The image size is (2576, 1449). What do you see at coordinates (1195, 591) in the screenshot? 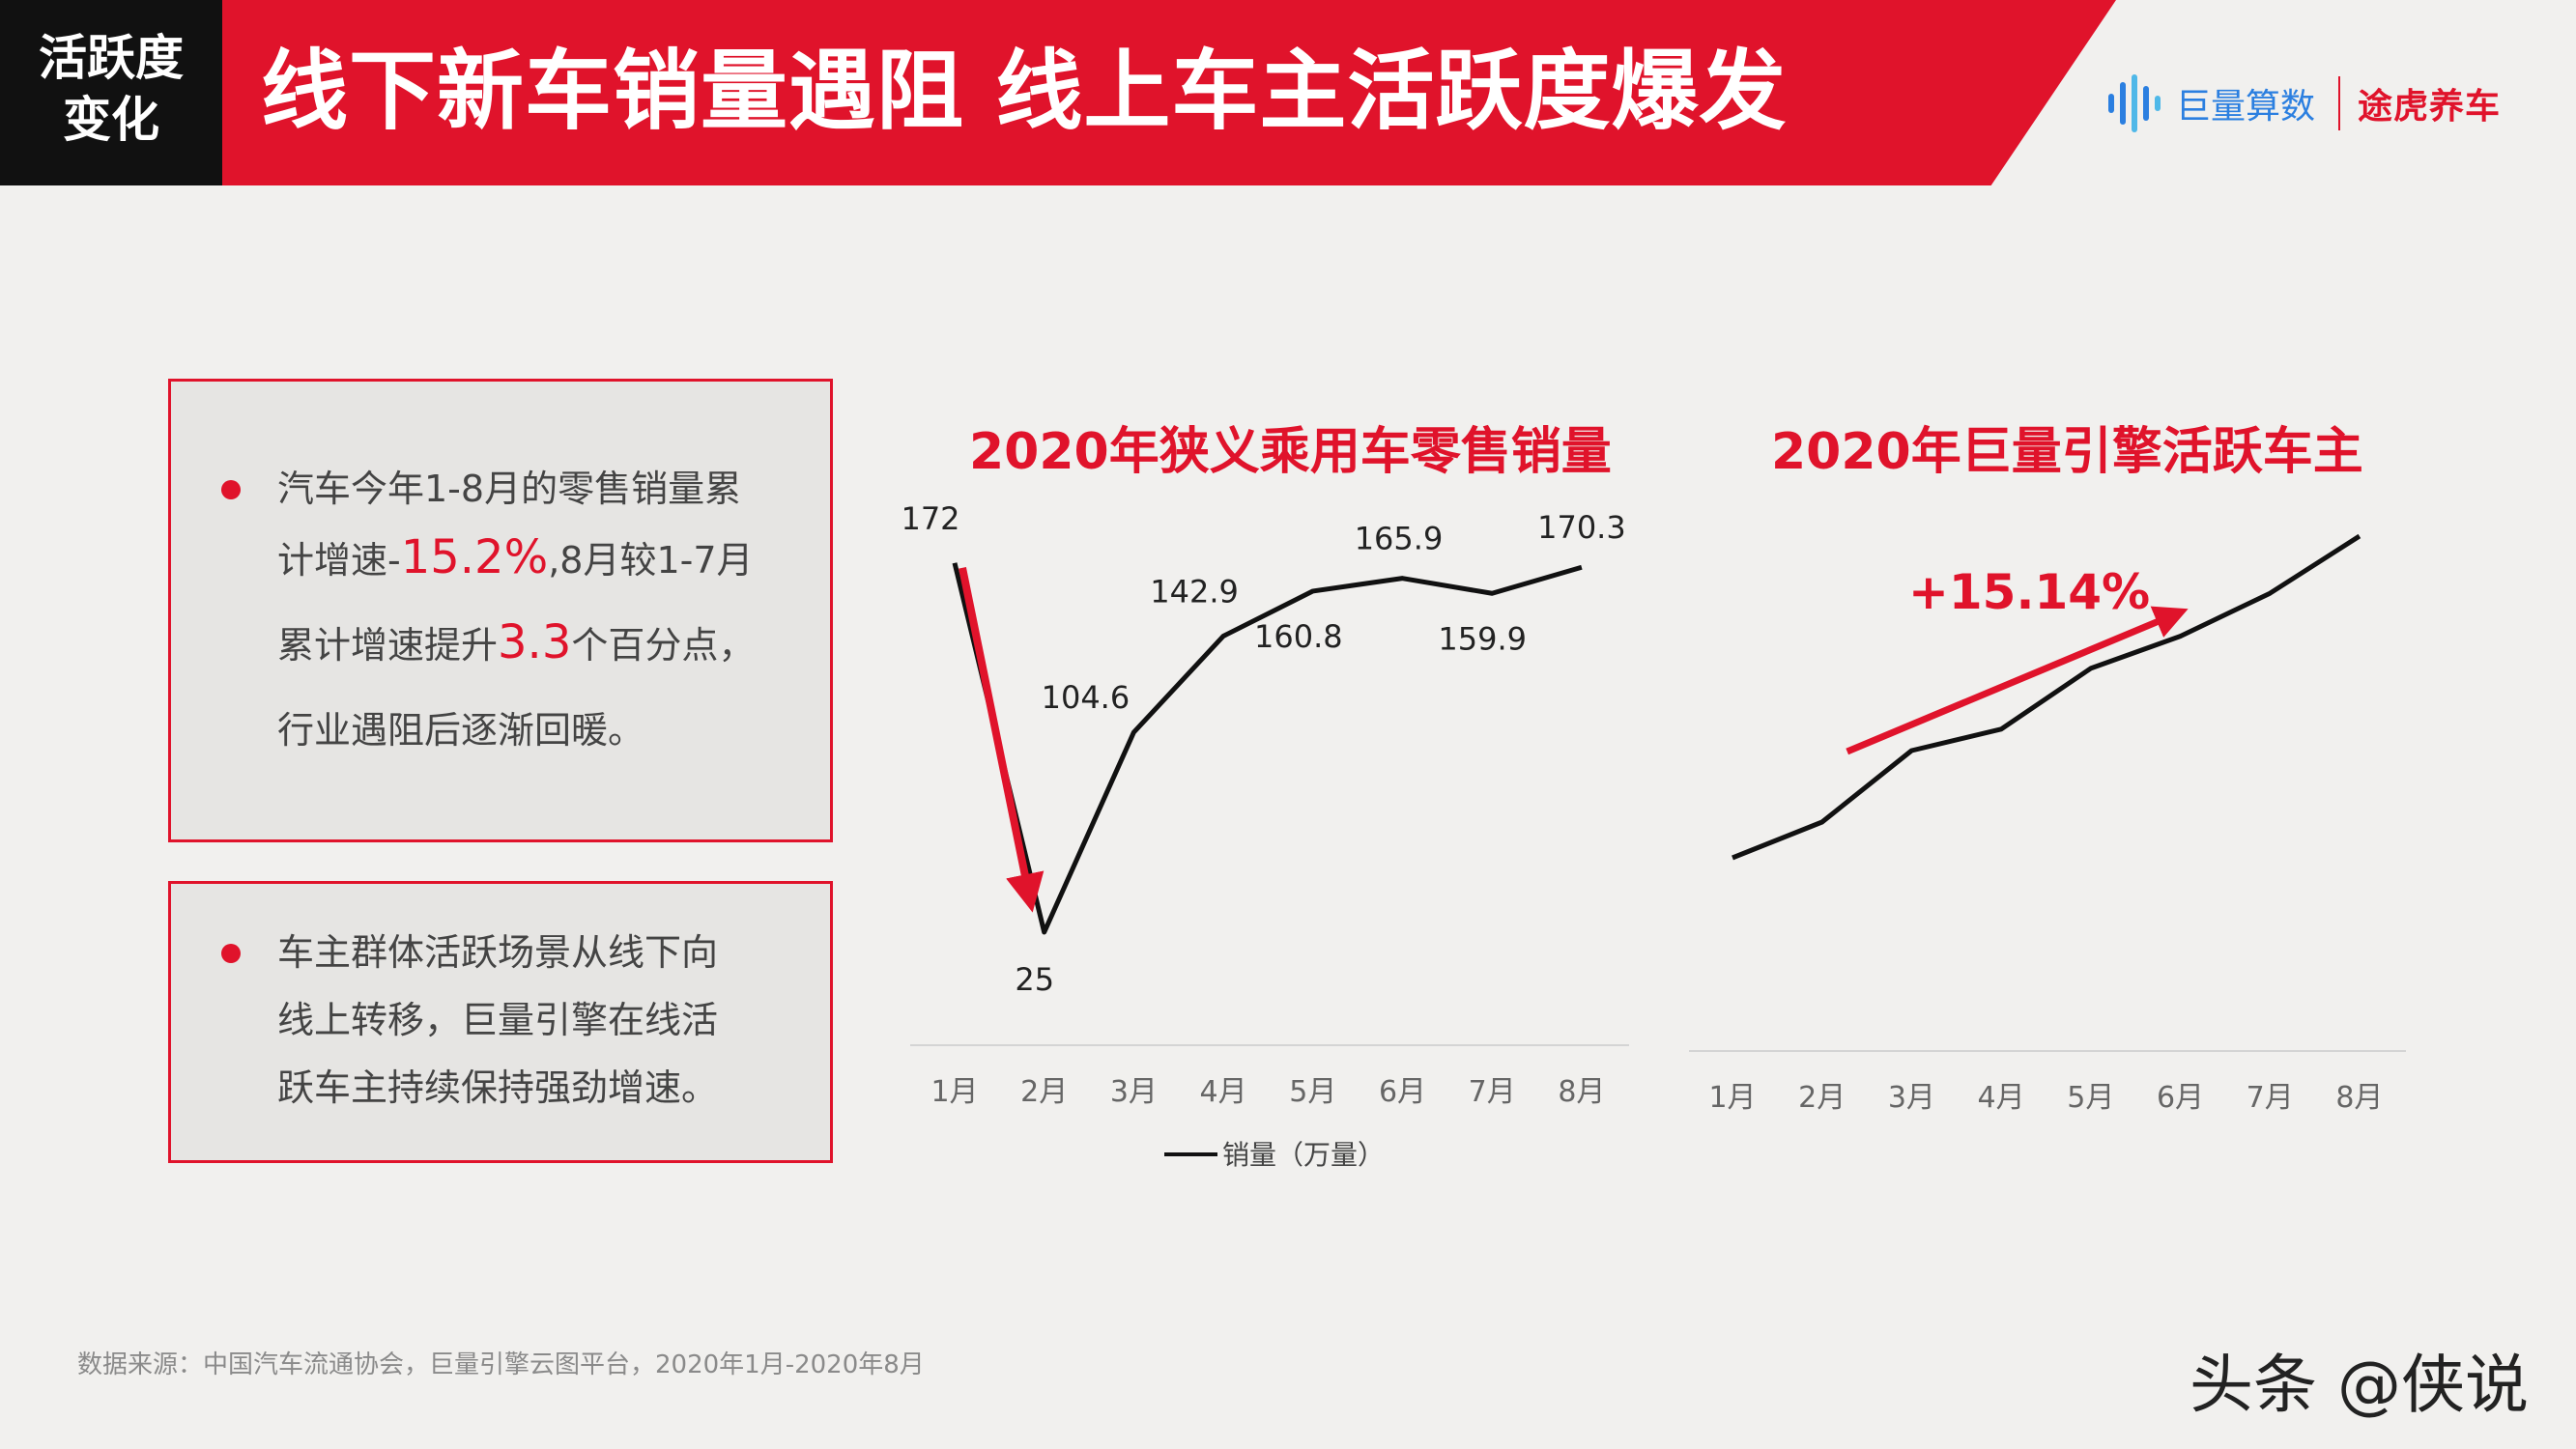
I see `data-label: 142.9` at bounding box center [1195, 591].